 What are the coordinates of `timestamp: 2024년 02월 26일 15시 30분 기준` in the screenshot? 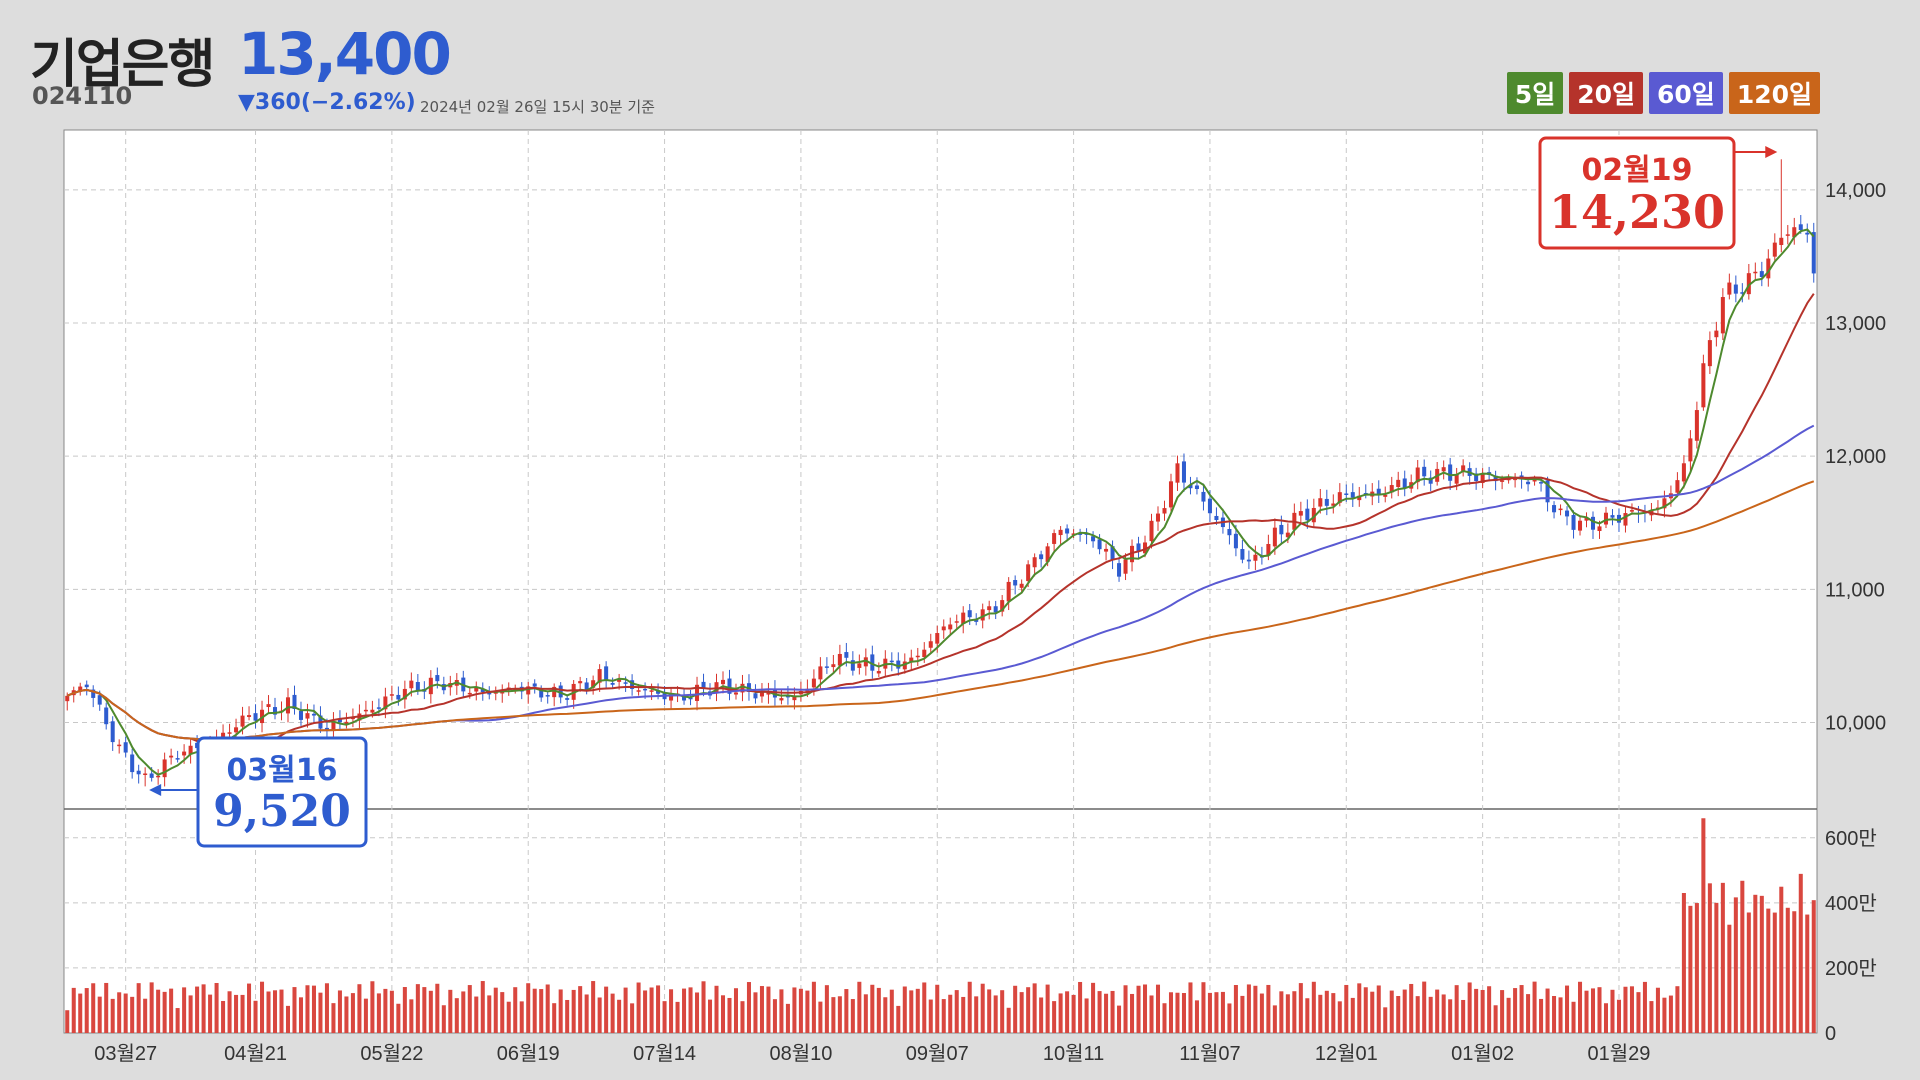 It's located at (537, 107).